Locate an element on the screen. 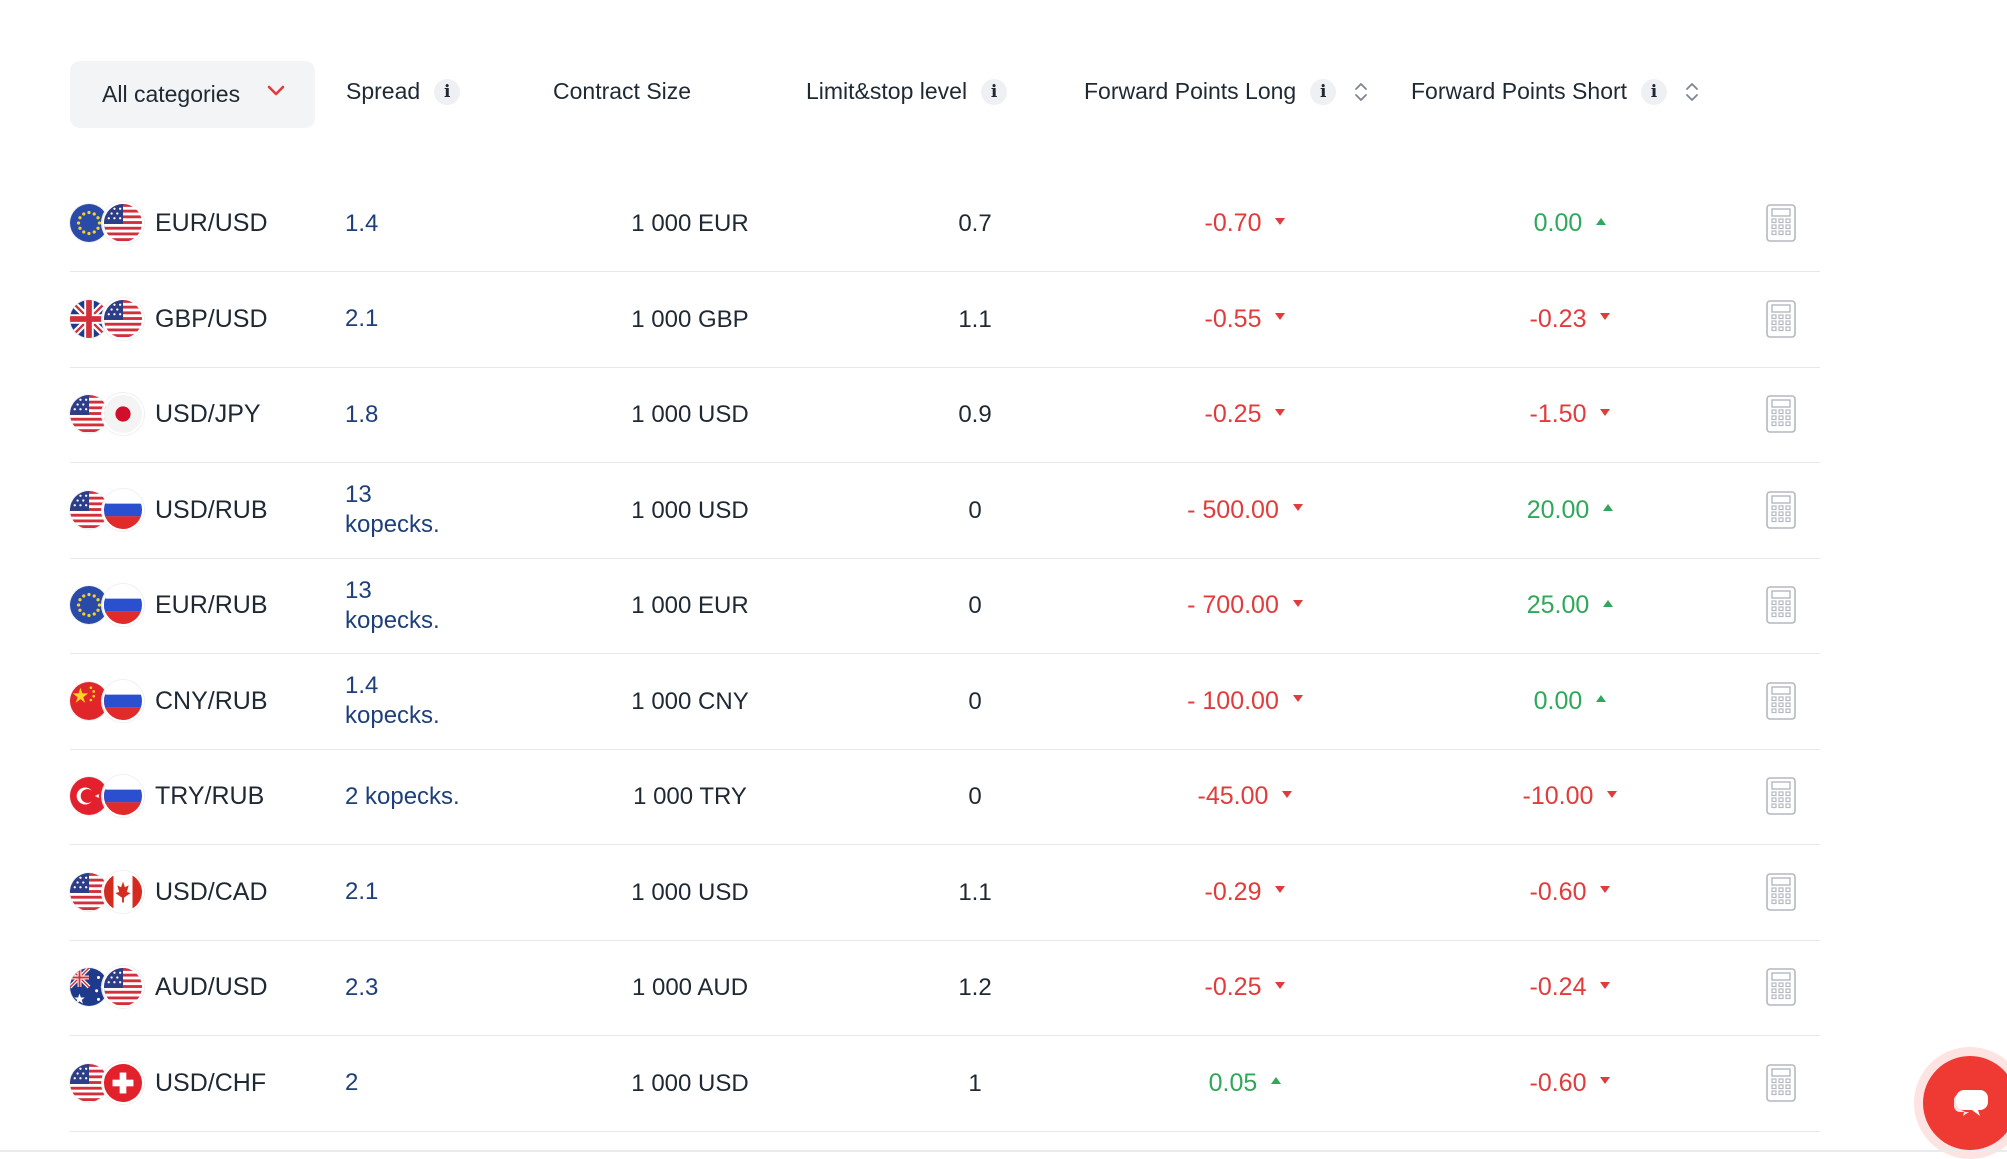  spread-value: 2 kopecks. is located at coordinates (425, 796).